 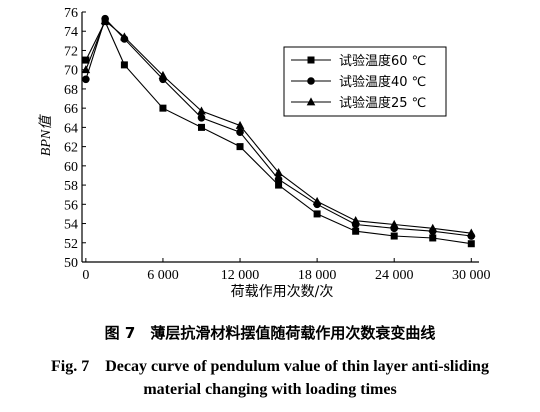 I want to click on x-axis-ticks: 0 6 000 12 000 18 000 24 000 30 000, so click(x=286, y=270).